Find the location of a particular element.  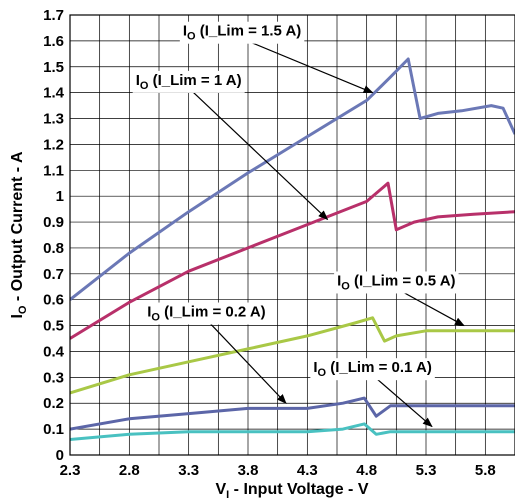

annotation-label: IO (I_Lim = 0.5 A) is located at coordinates (396, 282).